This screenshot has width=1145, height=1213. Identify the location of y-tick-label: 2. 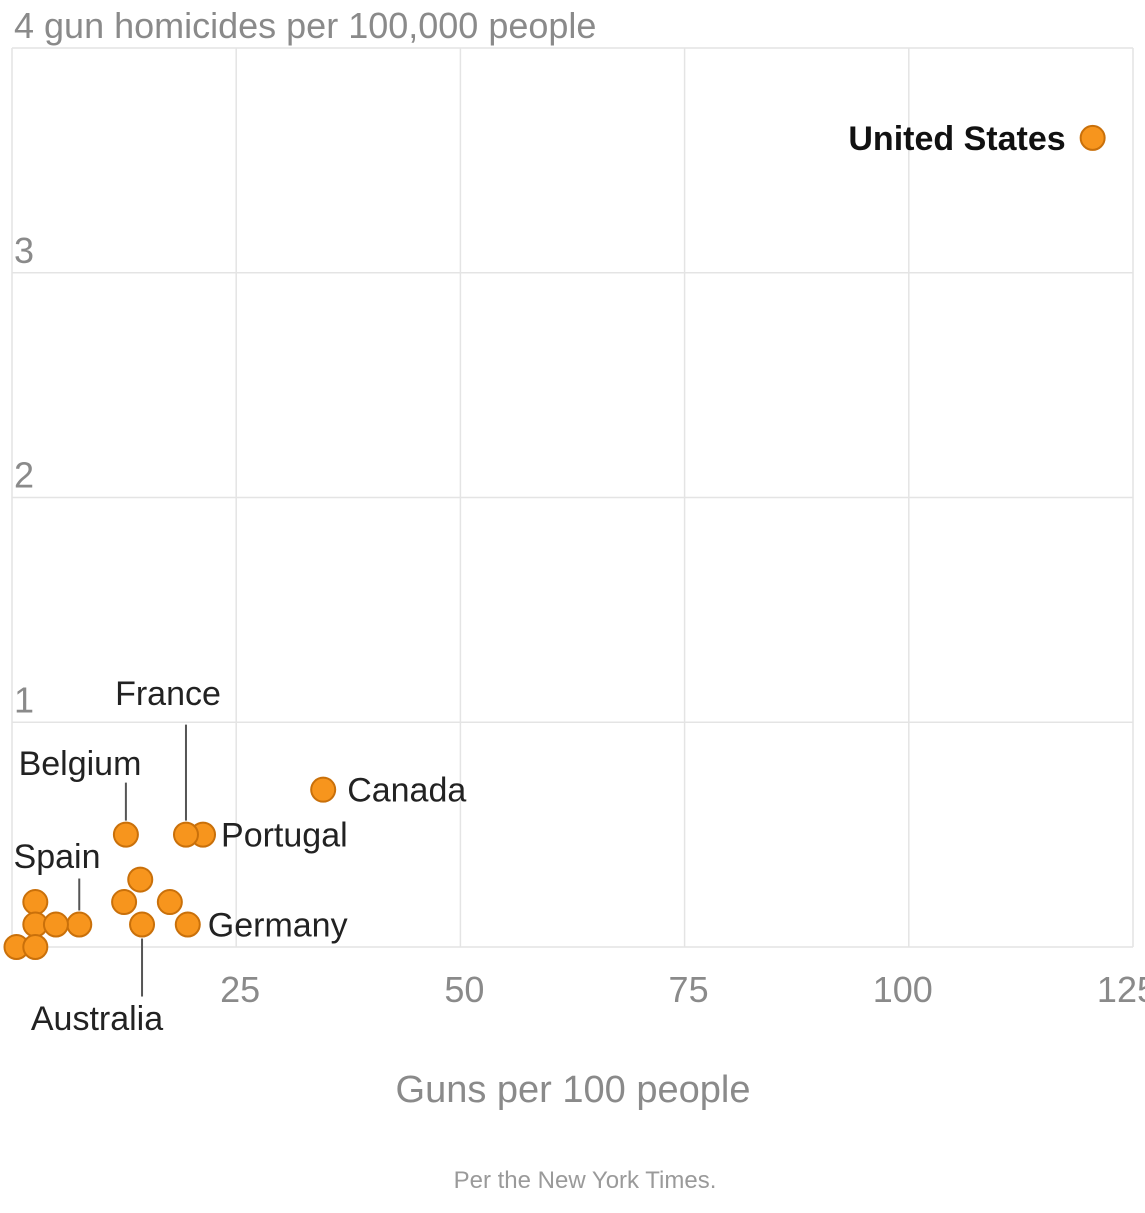
(24, 475).